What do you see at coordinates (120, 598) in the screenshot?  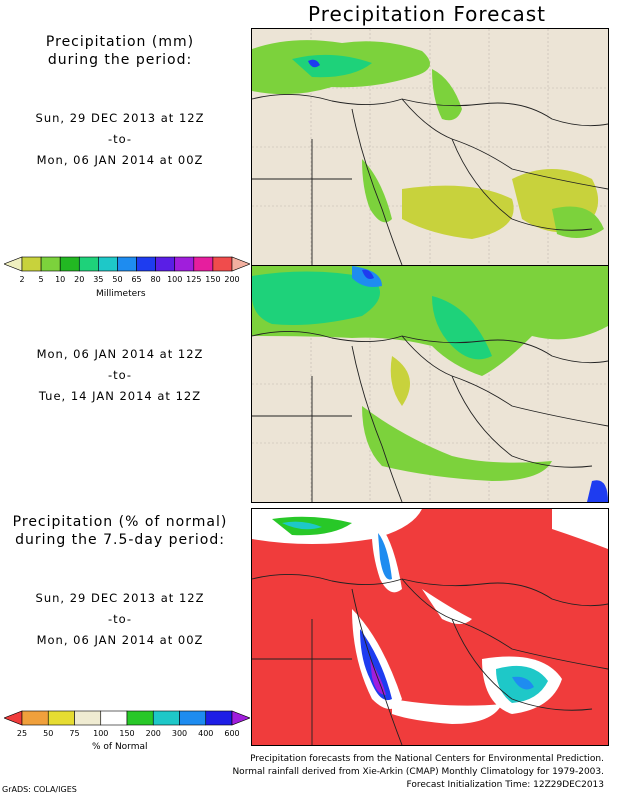 I see `panel3-start-date: Sun, 29 DEC 2013 at 12Z` at bounding box center [120, 598].